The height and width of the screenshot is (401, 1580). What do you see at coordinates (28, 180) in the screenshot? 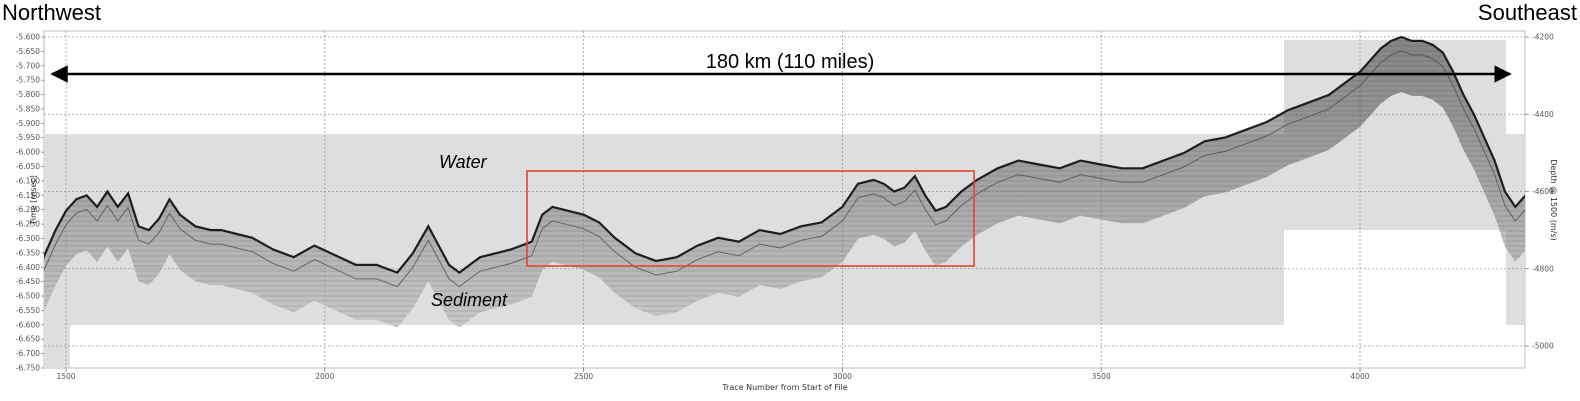
I see `y-left-tick-label: -6.100` at bounding box center [28, 180].